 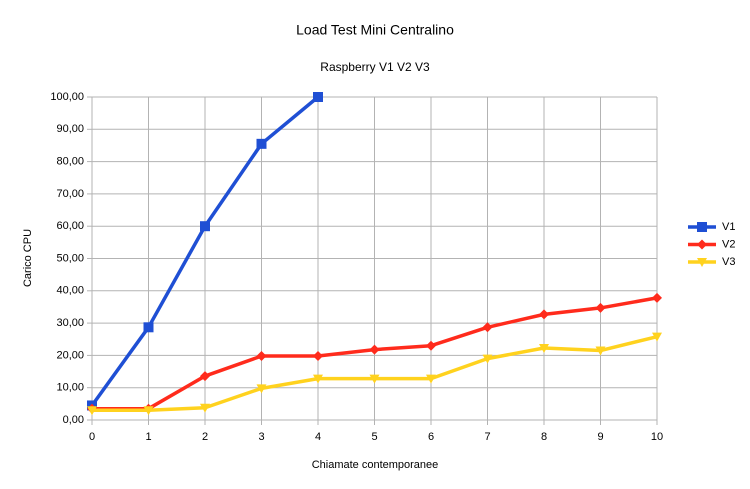 I want to click on x-tick-label: 1, so click(x=148, y=437).